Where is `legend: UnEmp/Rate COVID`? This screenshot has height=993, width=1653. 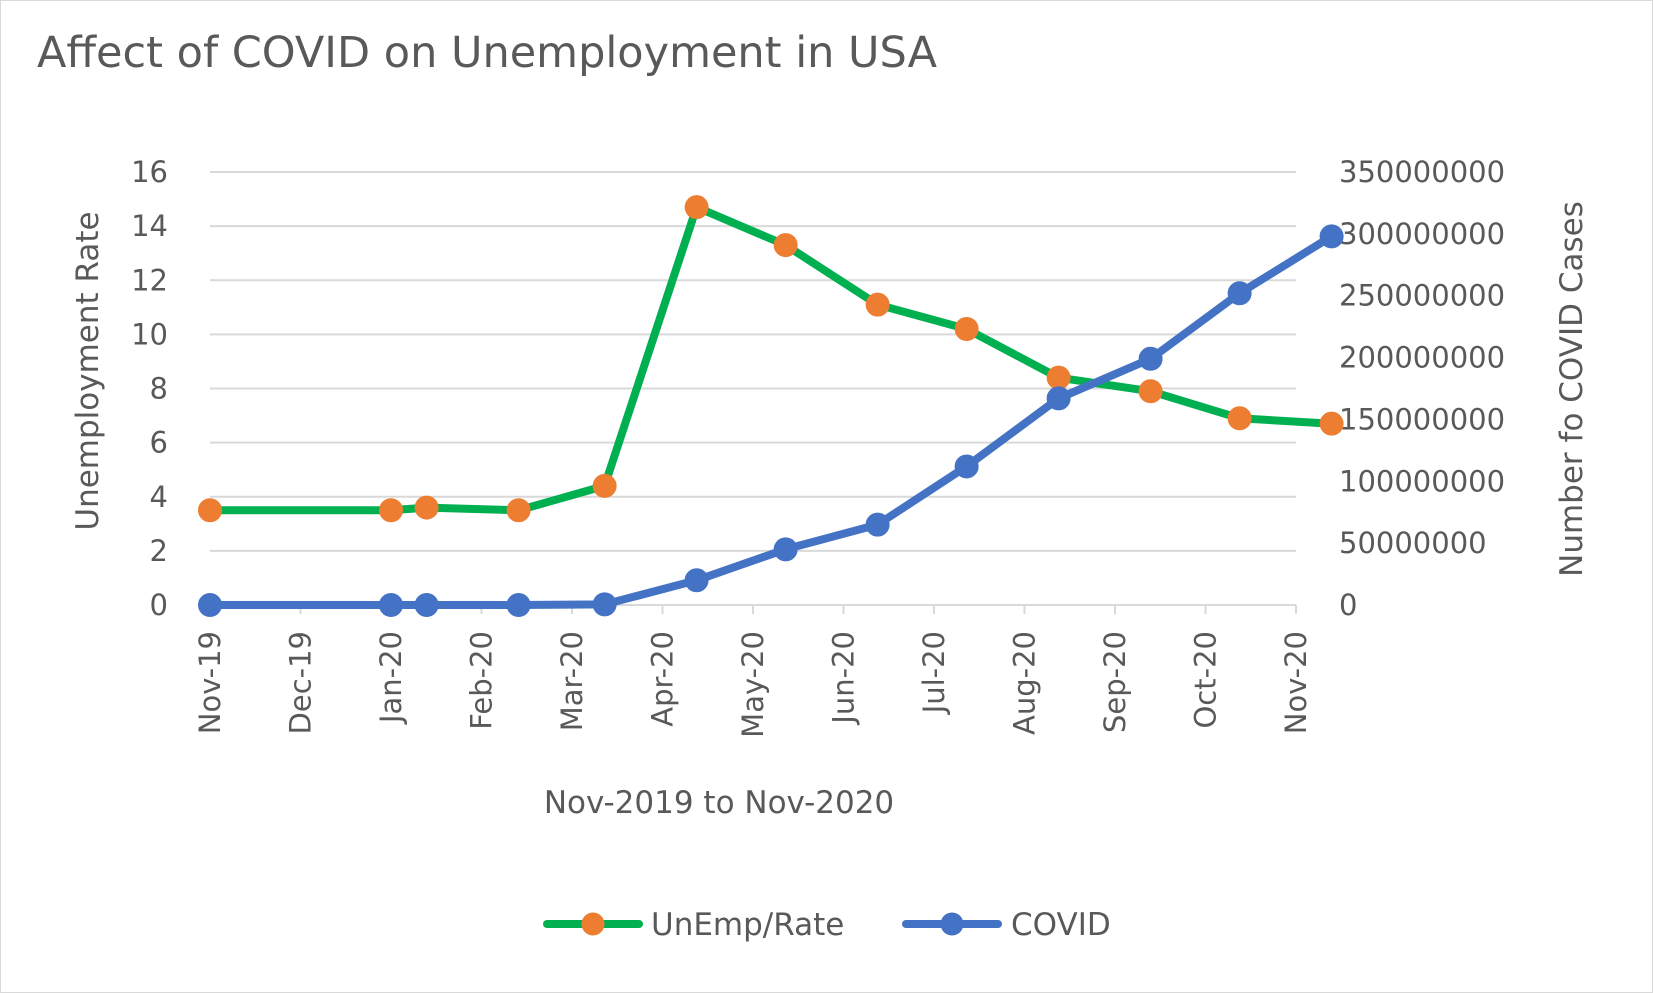
legend: UnEmp/Rate COVID is located at coordinates (827, 925).